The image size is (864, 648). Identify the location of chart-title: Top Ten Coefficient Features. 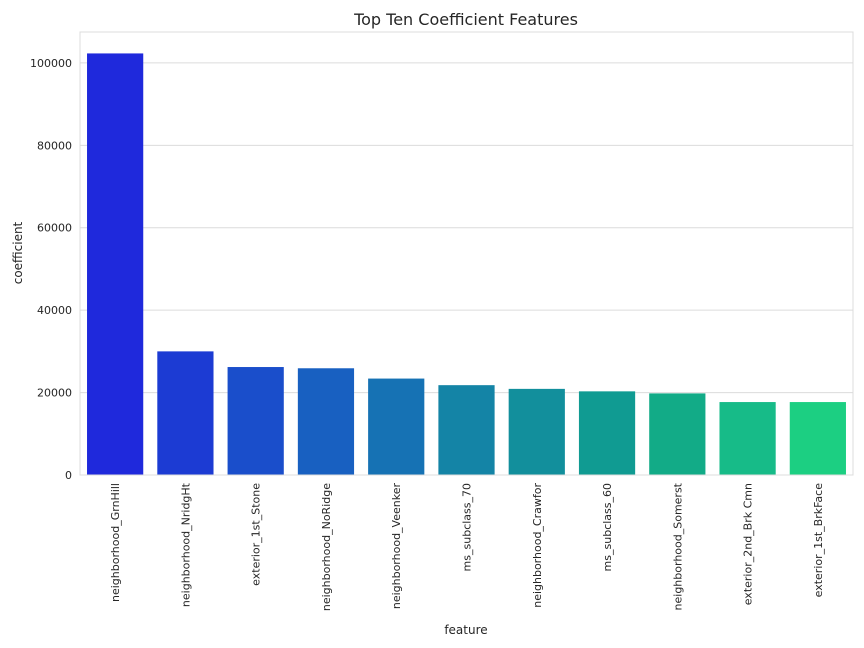
(465, 19).